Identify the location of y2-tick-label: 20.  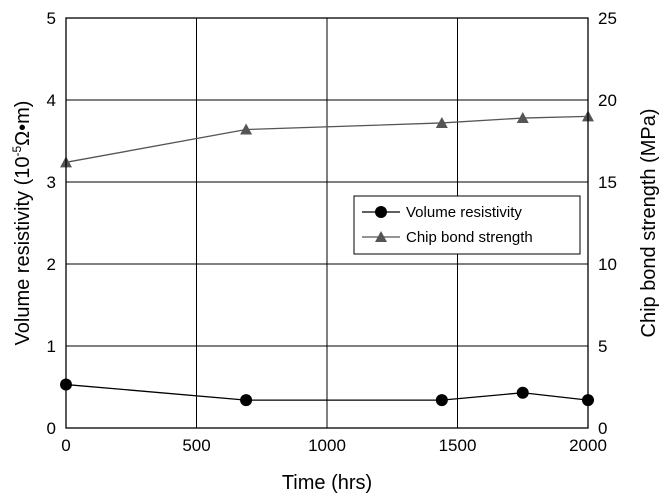
(607, 100).